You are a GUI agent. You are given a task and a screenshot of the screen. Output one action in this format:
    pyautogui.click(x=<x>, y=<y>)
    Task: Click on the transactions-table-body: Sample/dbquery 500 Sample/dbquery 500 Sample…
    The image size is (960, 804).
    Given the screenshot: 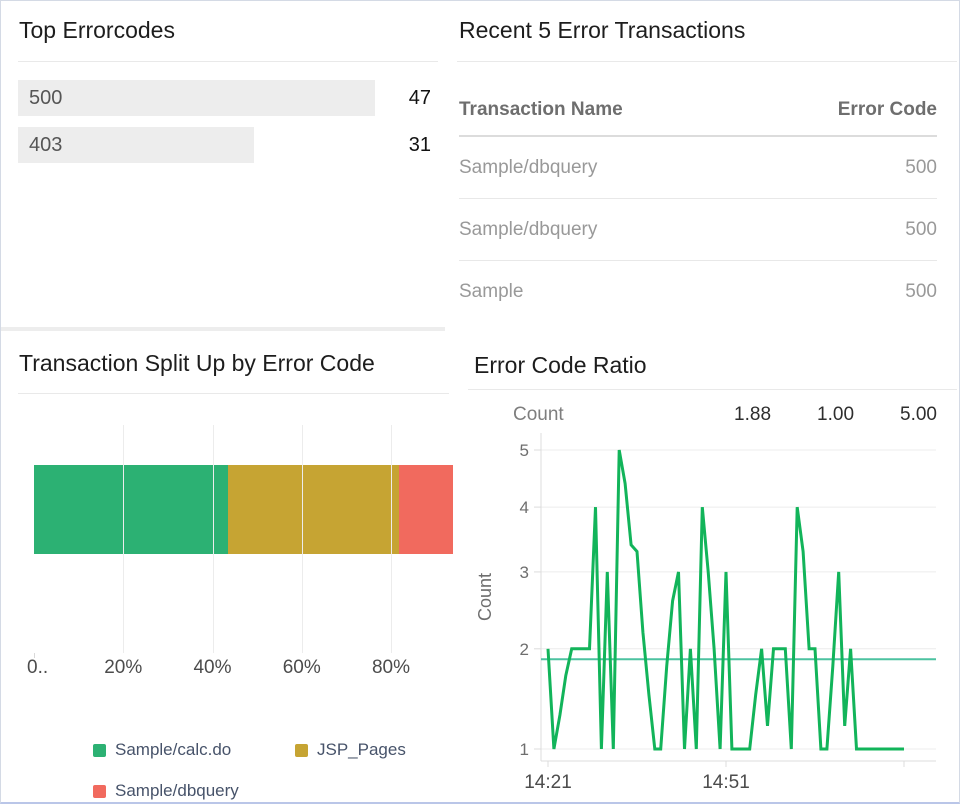 What is the action you would take?
    pyautogui.click(x=698, y=230)
    